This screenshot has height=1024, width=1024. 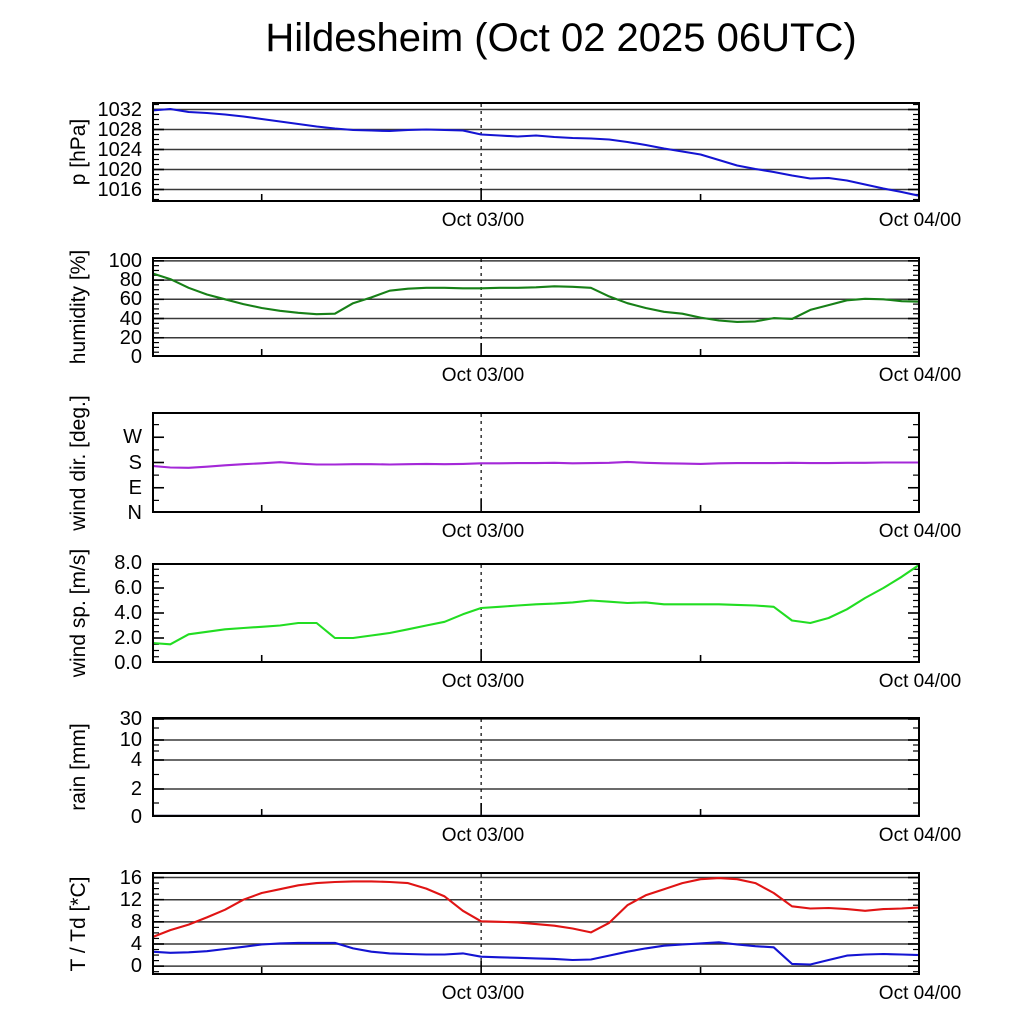 I want to click on y-tick-label: 1032, so click(x=120, y=109).